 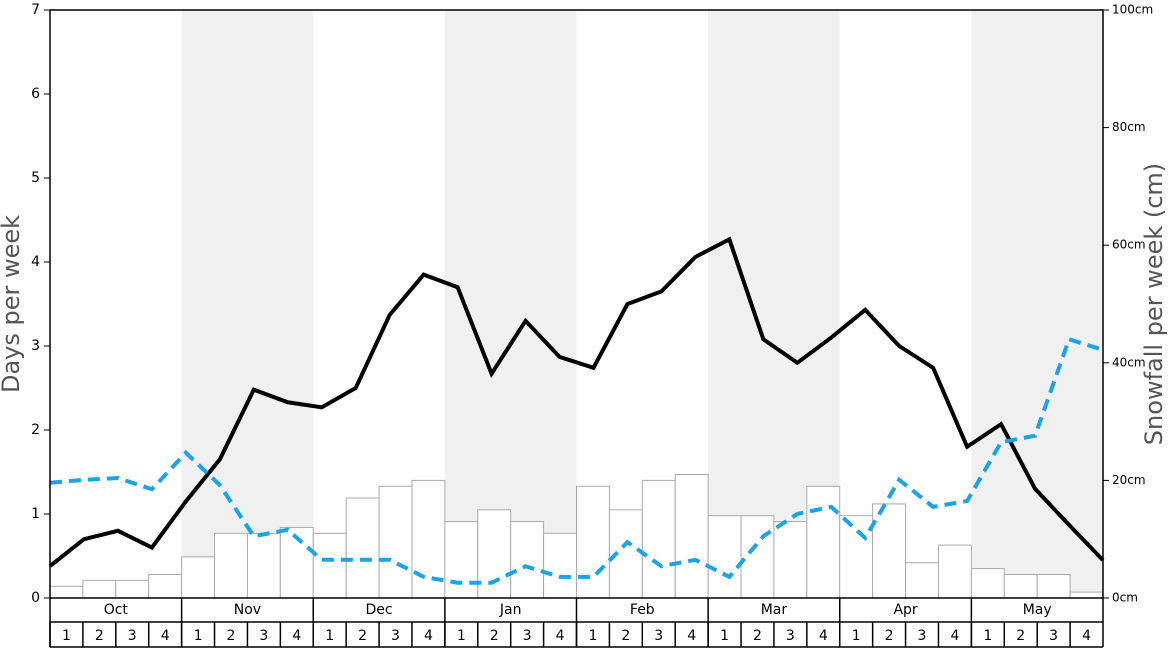 What do you see at coordinates (35, 10) in the screenshot?
I see `y-tick-label: 7` at bounding box center [35, 10].